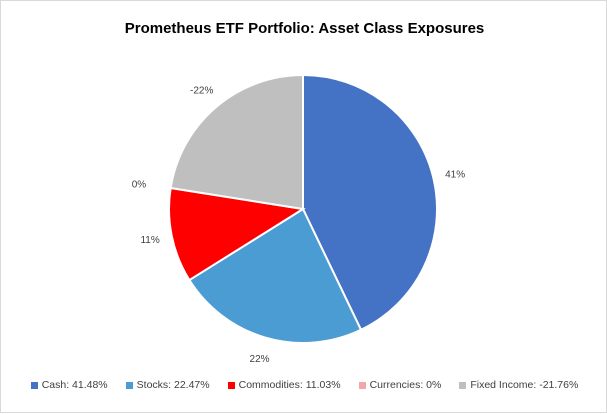 The height and width of the screenshot is (414, 607). What do you see at coordinates (236, 142) in the screenshot?
I see `pie-slice-fixed-income` at bounding box center [236, 142].